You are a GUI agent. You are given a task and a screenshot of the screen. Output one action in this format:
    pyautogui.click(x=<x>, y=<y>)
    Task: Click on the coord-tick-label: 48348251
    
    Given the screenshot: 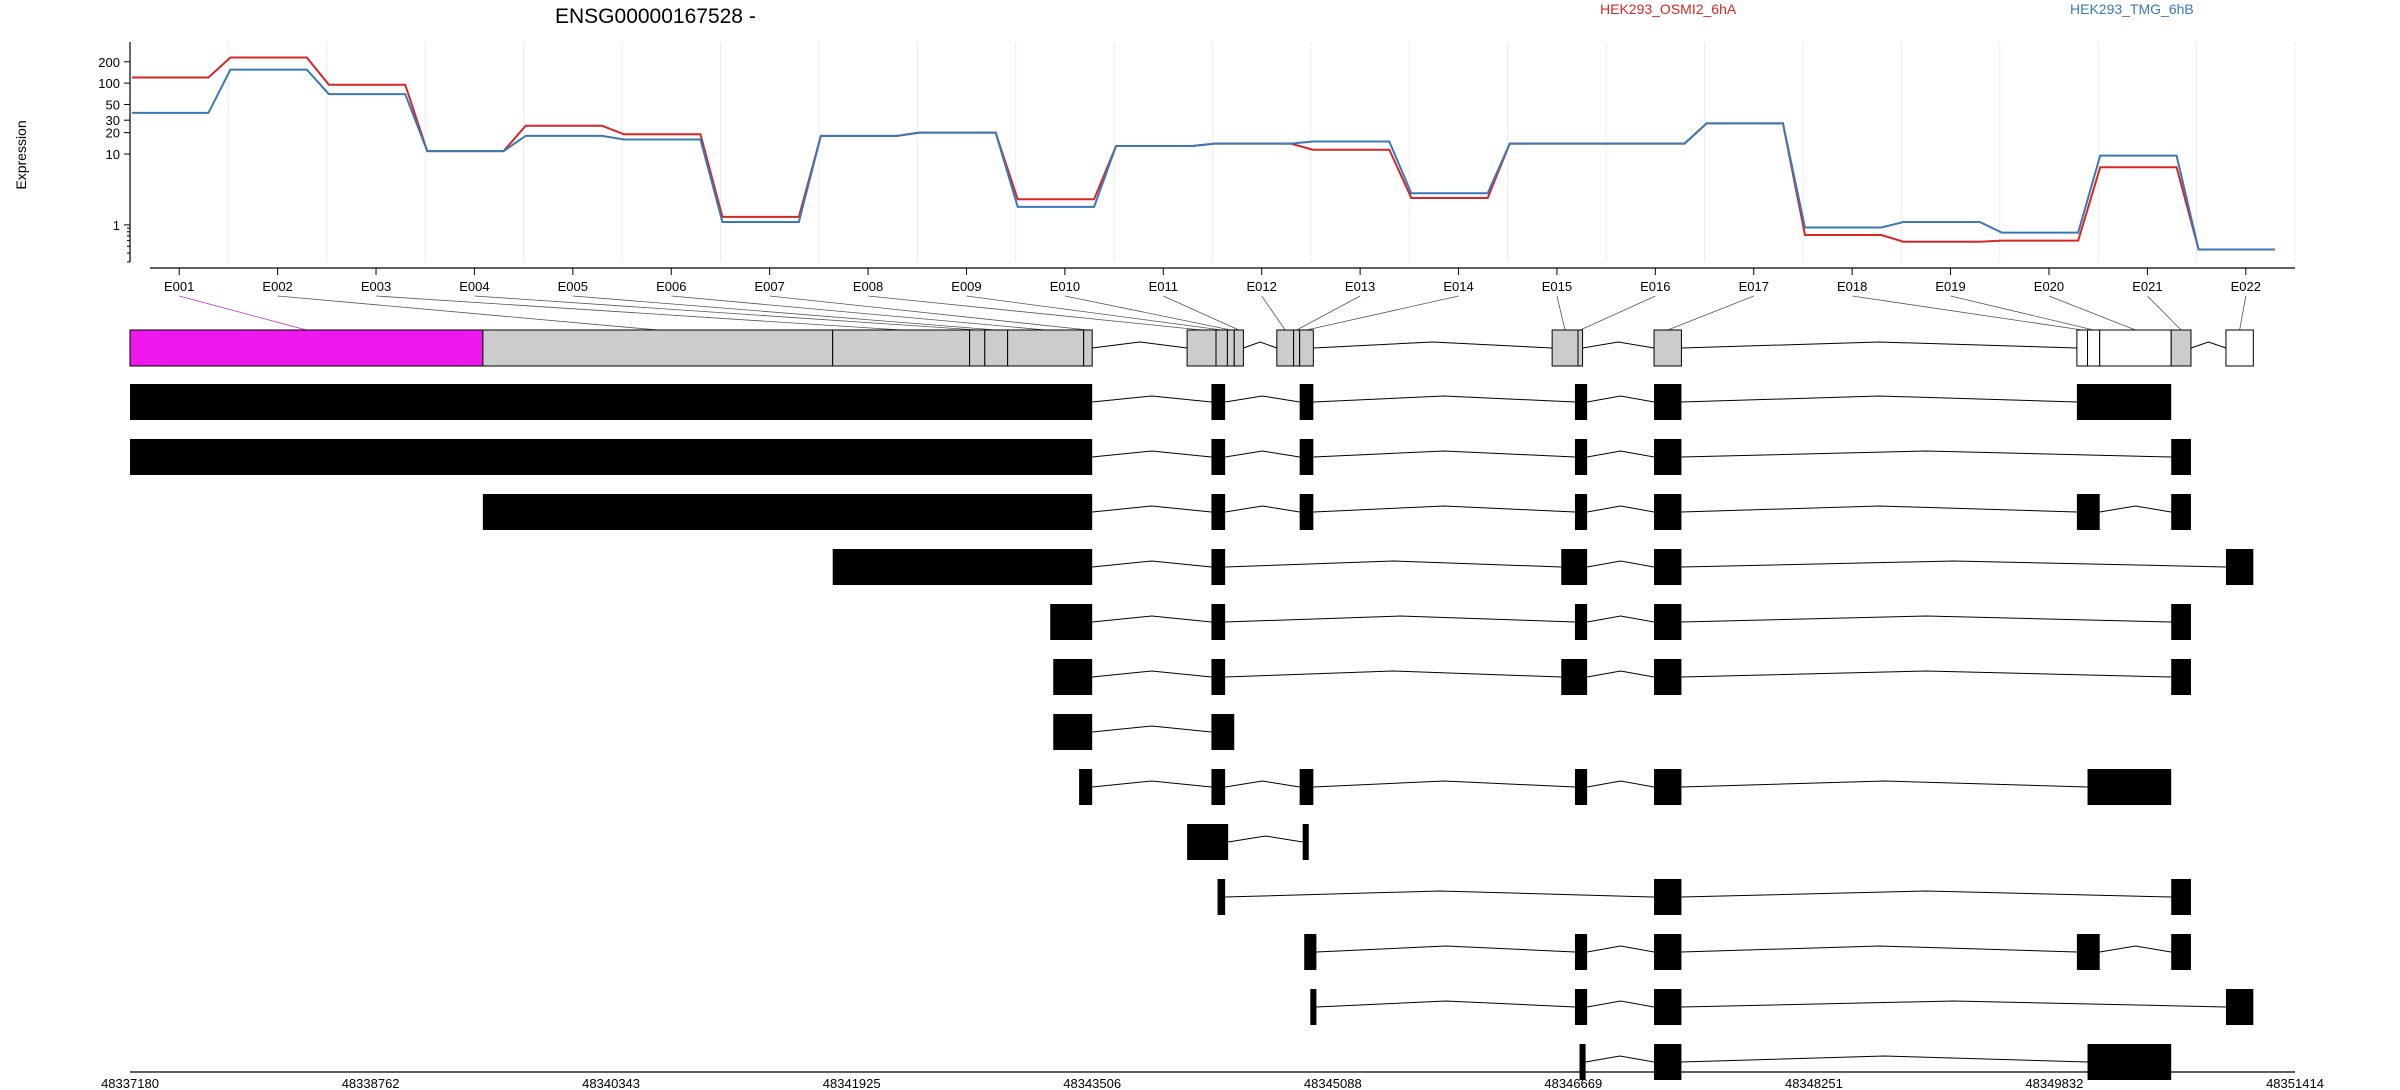 What is the action you would take?
    pyautogui.click(x=1814, y=1083)
    